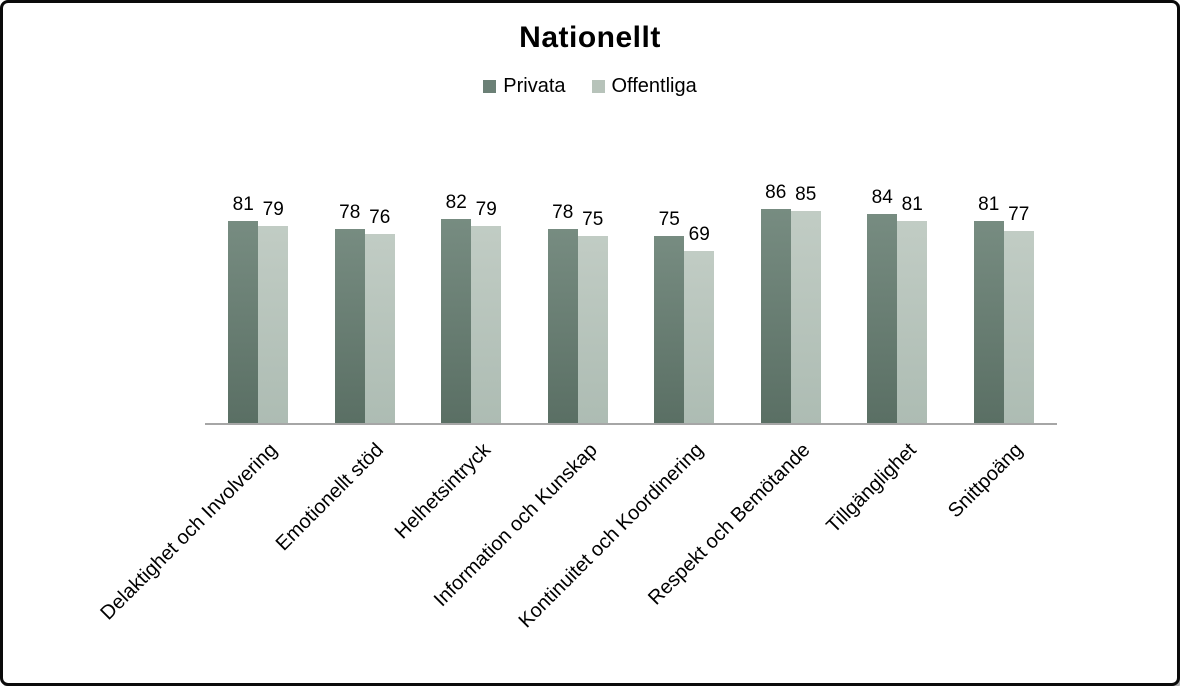  I want to click on category-label: Emotionellt stöd, so click(330, 497).